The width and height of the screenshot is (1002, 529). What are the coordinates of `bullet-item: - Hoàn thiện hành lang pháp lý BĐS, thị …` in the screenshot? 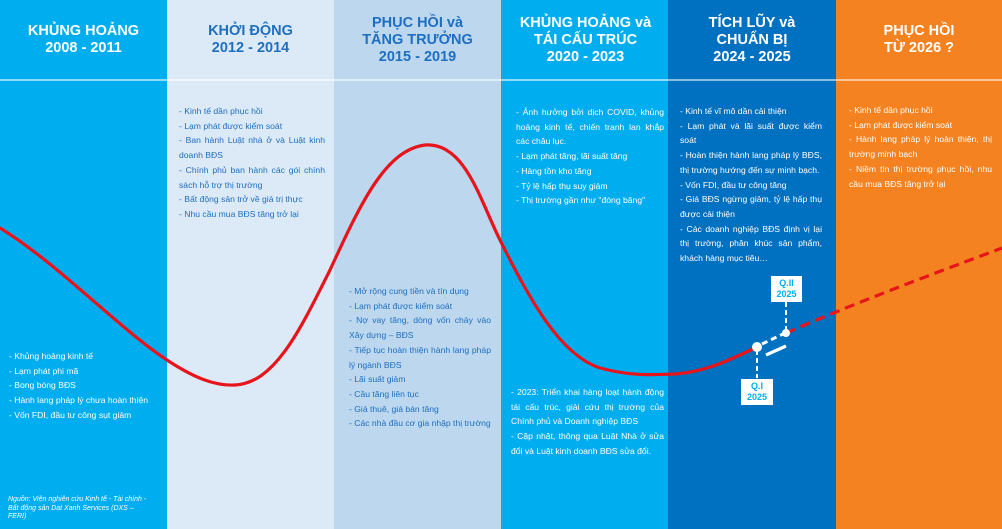 It's located at (751, 162).